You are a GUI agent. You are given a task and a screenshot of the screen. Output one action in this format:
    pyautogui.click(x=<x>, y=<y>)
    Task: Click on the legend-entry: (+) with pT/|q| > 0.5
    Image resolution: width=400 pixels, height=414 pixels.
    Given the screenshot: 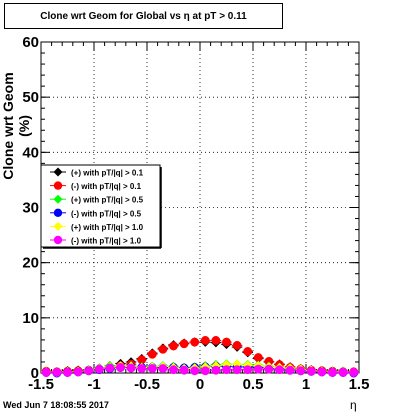 What is the action you would take?
    pyautogui.click(x=97, y=199)
    